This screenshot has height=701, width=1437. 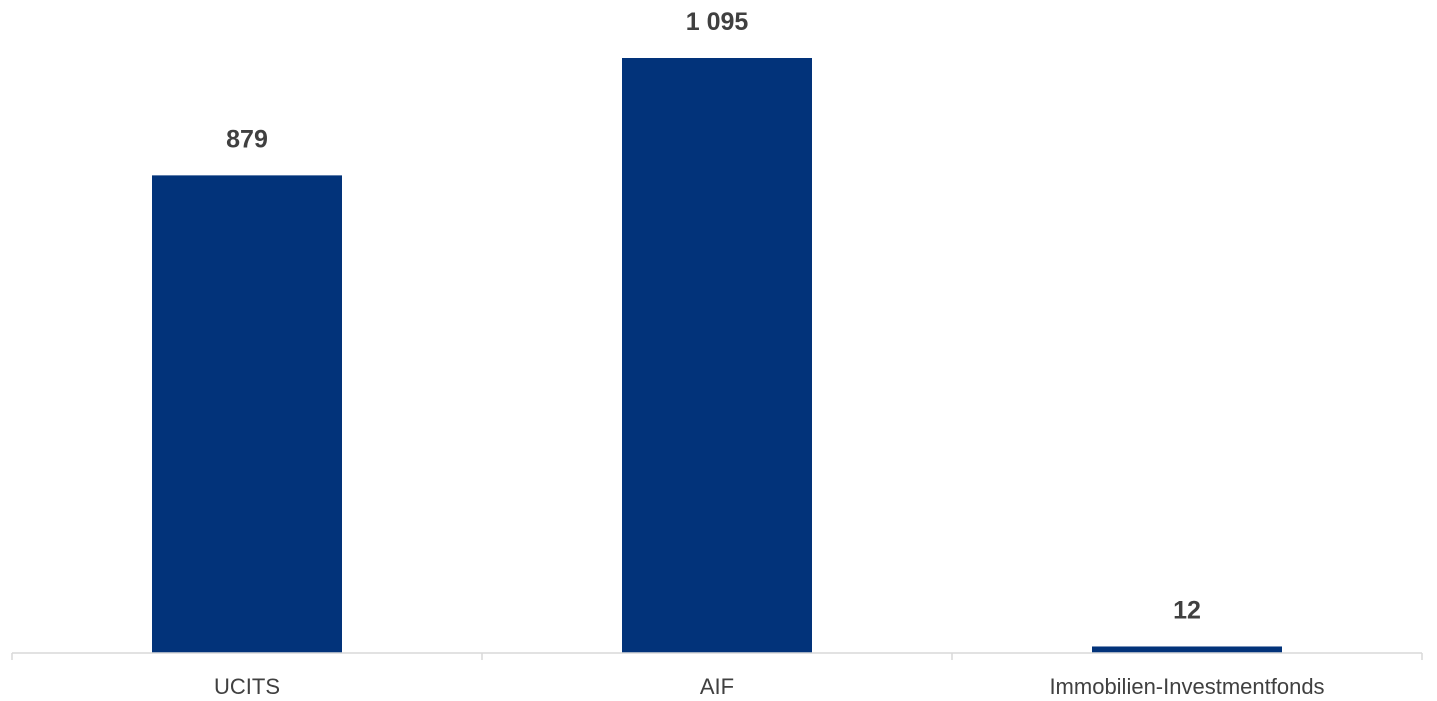 What do you see at coordinates (1187, 610) in the screenshot?
I see `data-label: 12` at bounding box center [1187, 610].